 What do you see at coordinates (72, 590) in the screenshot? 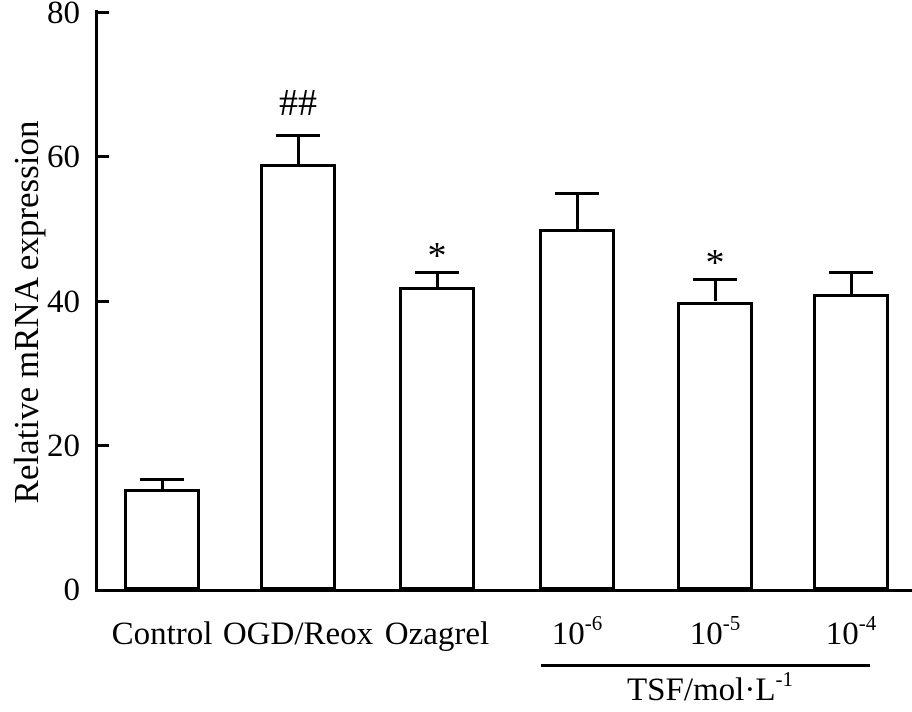
I see `y-tick-label-0: 0` at bounding box center [72, 590].